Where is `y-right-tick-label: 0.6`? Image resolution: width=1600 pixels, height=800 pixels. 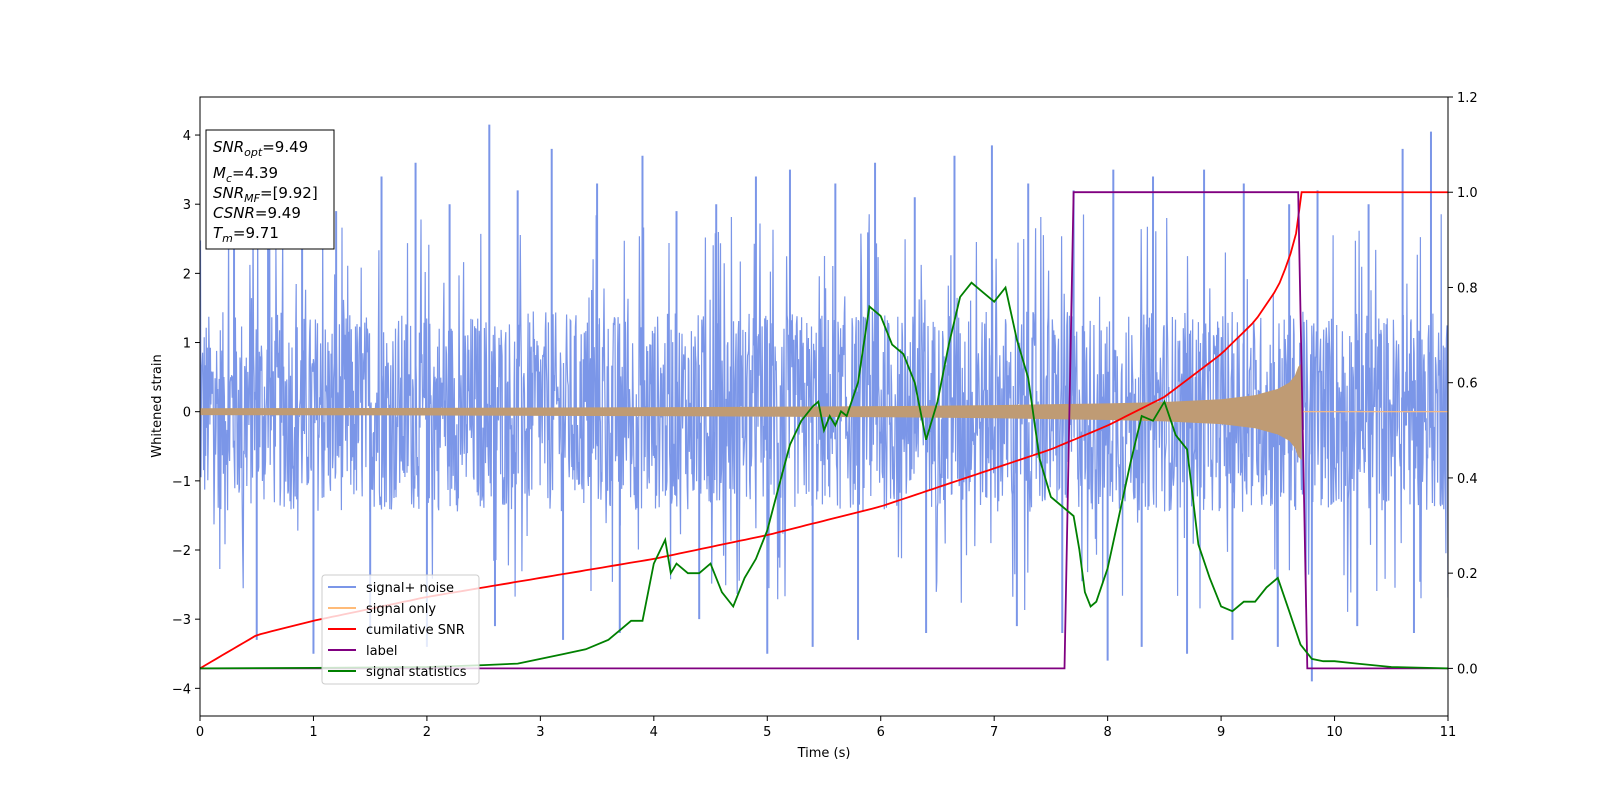 y-right-tick-label: 0.6 is located at coordinates (1467, 384).